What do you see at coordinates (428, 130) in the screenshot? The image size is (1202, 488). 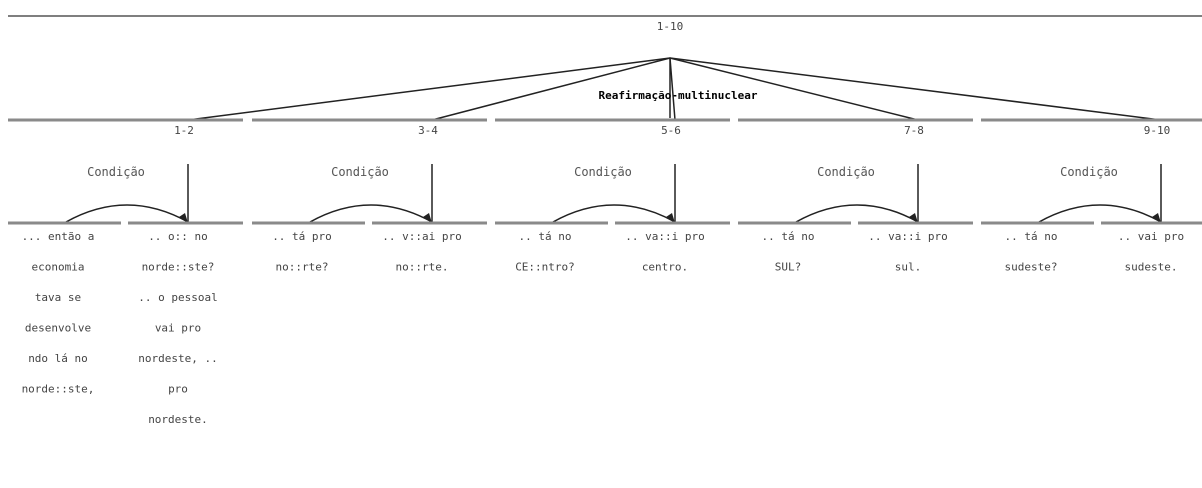 I see `group-span-label: 3-4` at bounding box center [428, 130].